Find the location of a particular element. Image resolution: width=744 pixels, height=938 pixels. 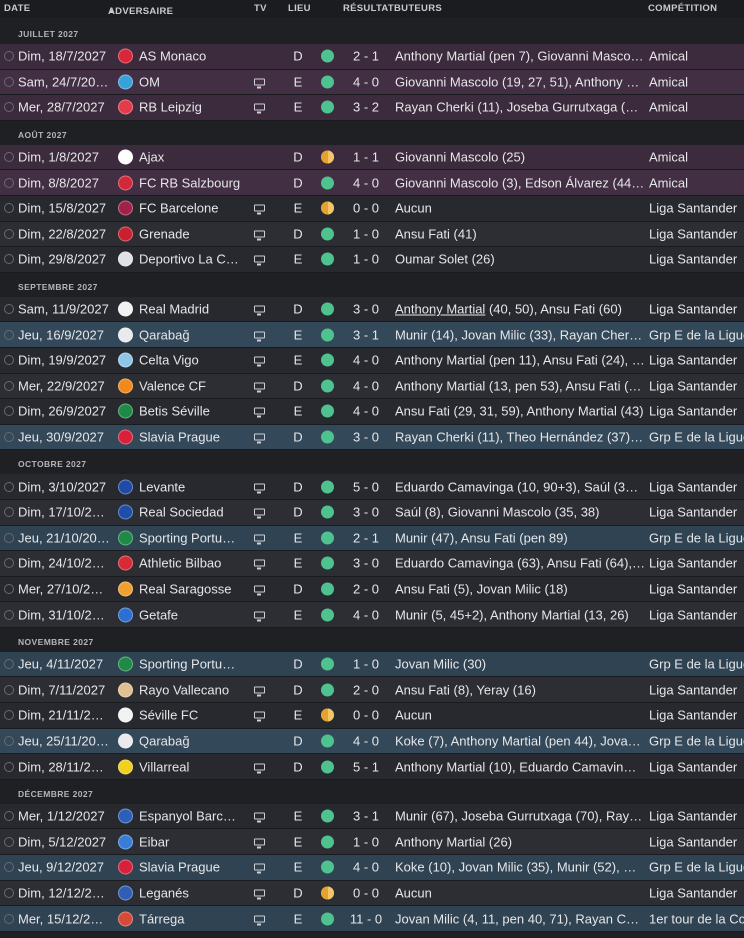

opponent-link: Real Saragosse is located at coordinates (185, 589).